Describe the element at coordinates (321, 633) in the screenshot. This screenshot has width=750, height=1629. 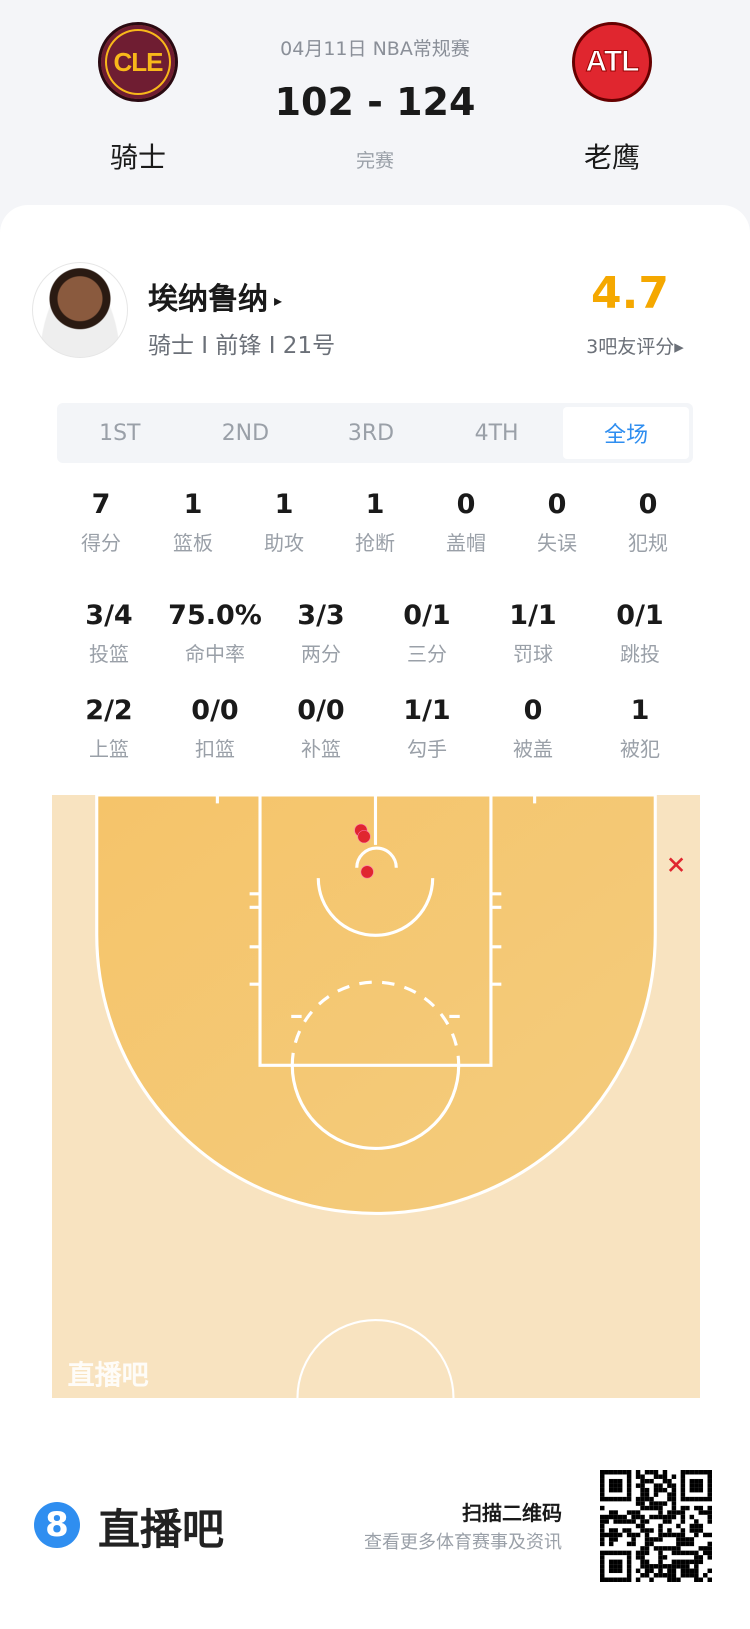
I see `stat-stats-row2-2: 3/3 两分` at that location.